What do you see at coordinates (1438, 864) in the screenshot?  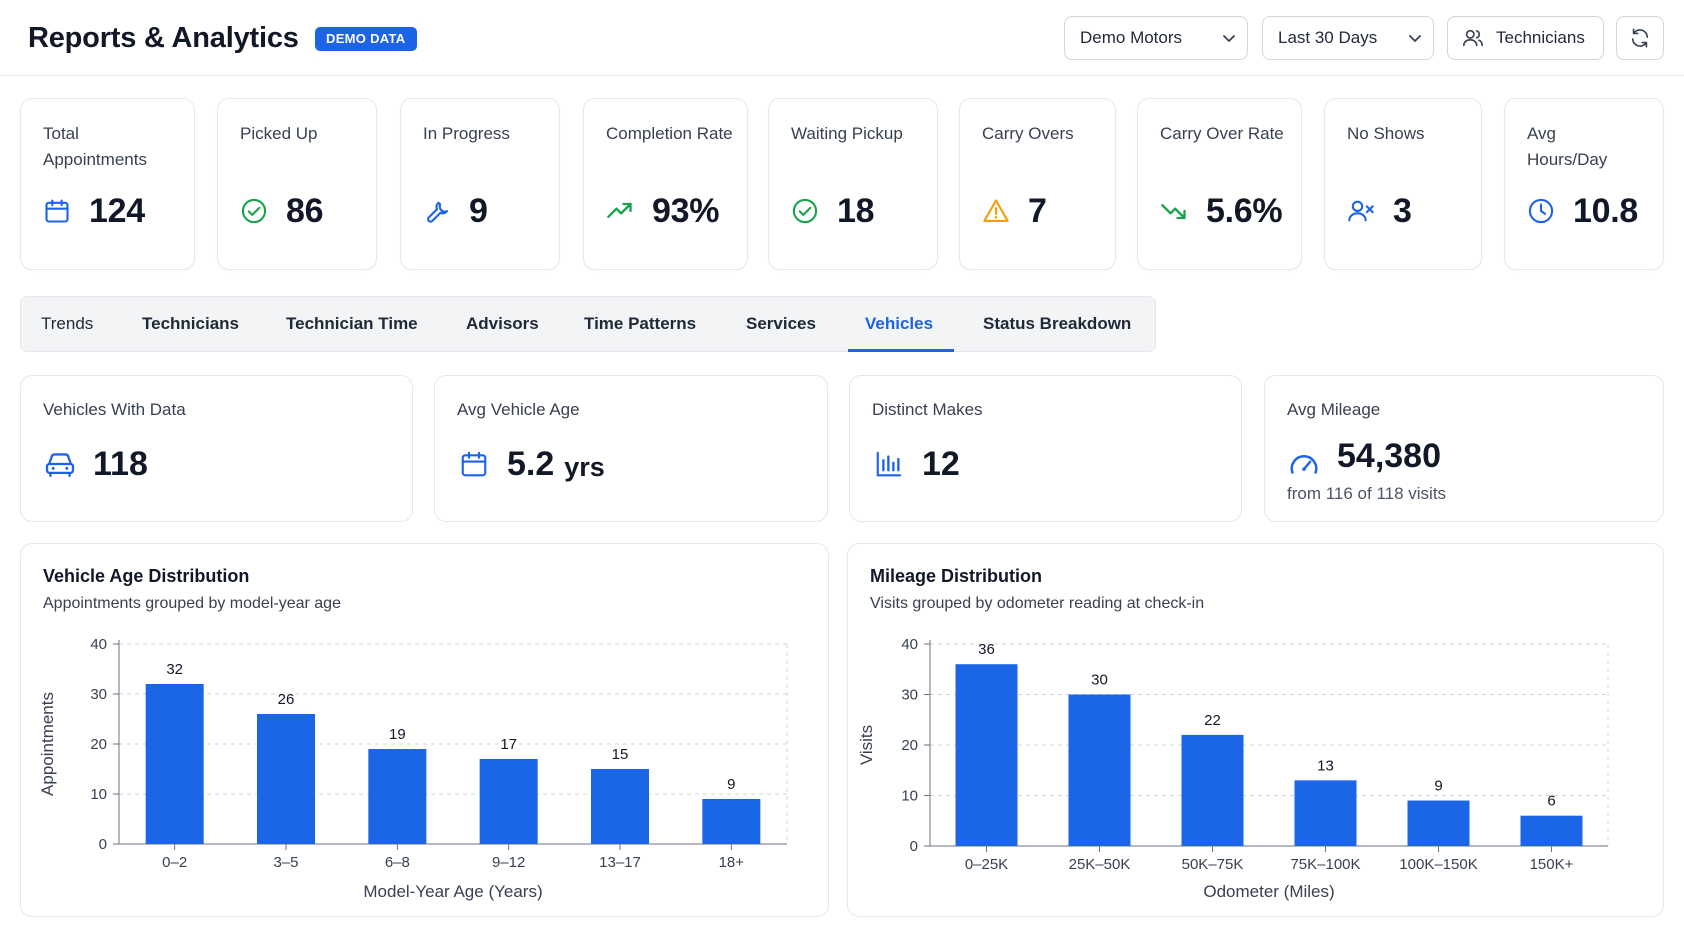 I see `x-tick-label: 100K–150K` at bounding box center [1438, 864].